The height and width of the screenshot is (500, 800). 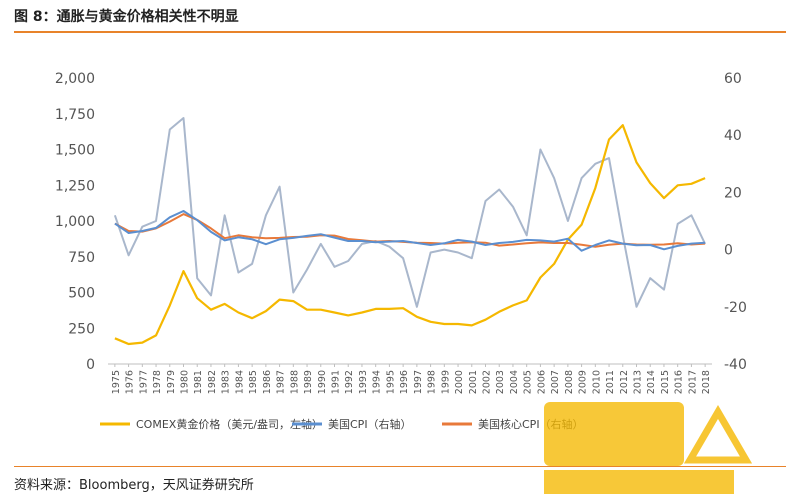 I want to click on x-tick-label: 2016, so click(x=679, y=382).